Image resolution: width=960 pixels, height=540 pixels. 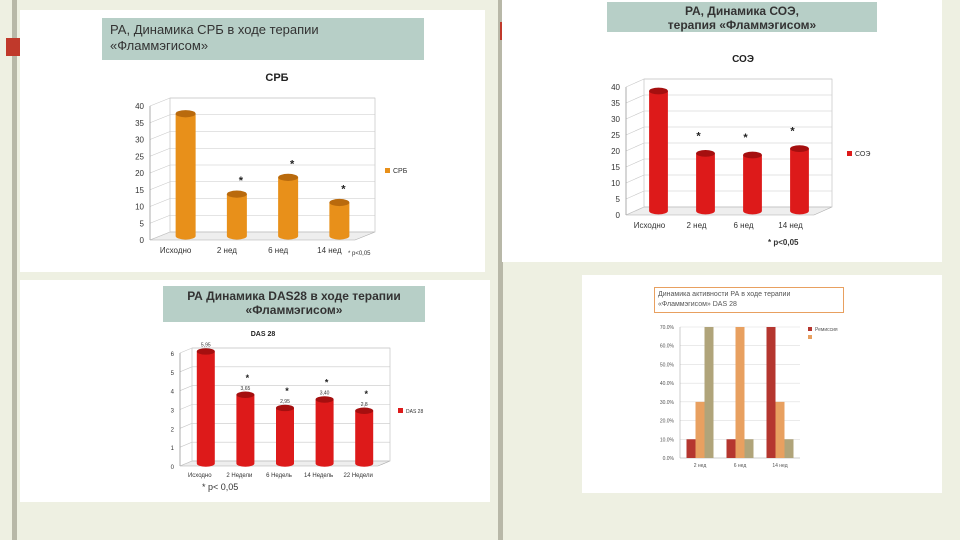 I want to click on chart0-y-tick-label: 25, so click(x=139, y=156).